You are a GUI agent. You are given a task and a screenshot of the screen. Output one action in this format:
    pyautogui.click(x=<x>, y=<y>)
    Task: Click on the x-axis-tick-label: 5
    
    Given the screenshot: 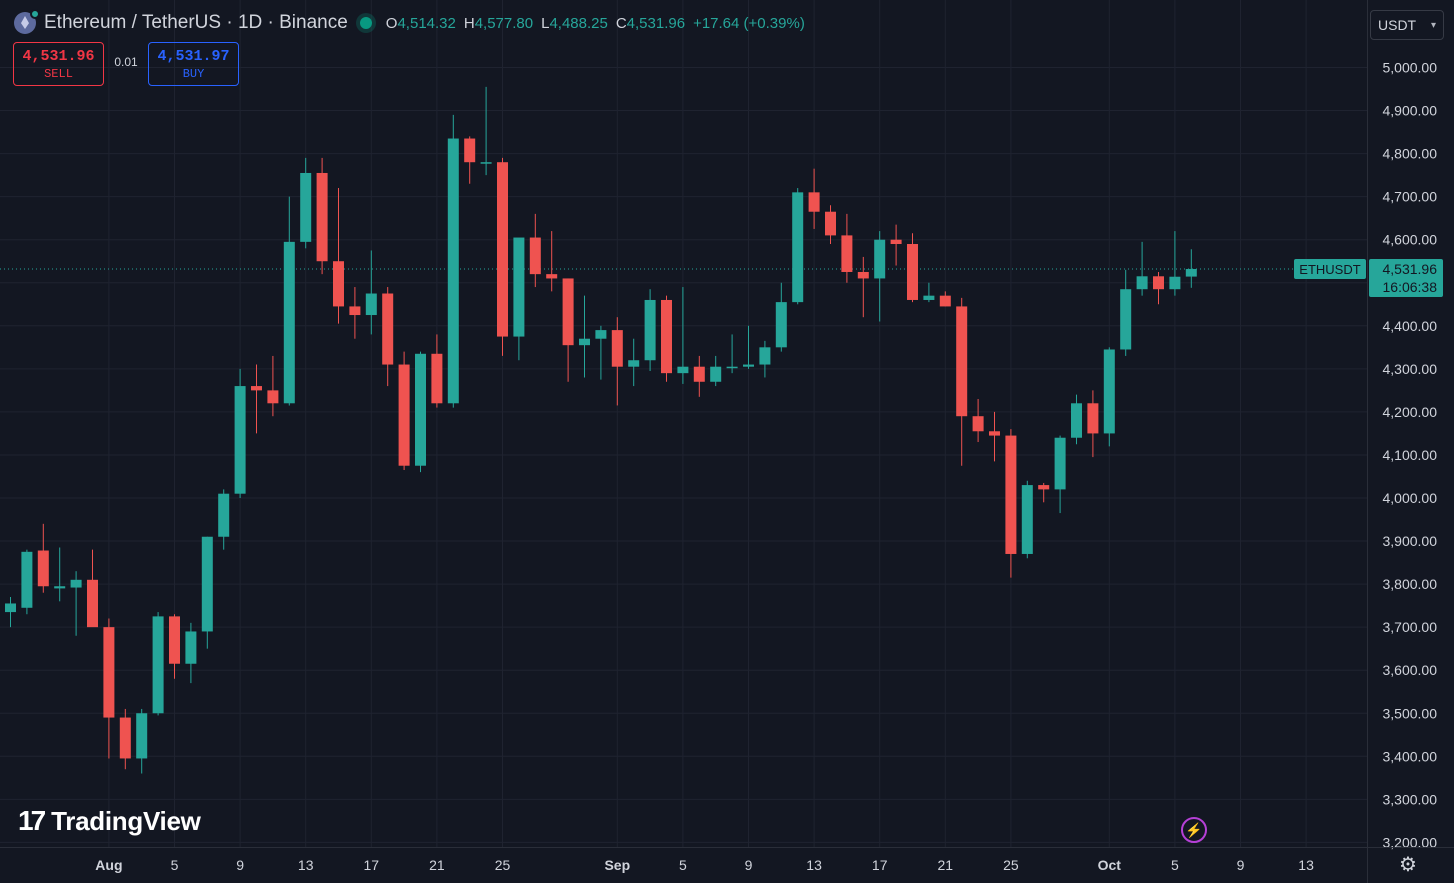 What is the action you would take?
    pyautogui.click(x=175, y=865)
    